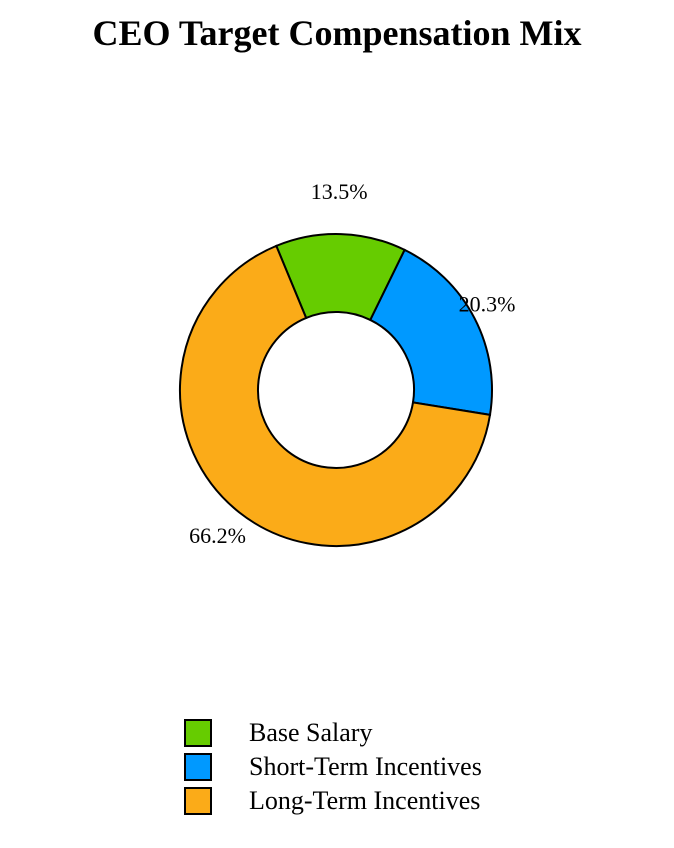 The width and height of the screenshot is (674, 848). Describe the element at coordinates (337, 33) in the screenshot. I see `chart-title: CEO Target Compensation Mix` at that location.